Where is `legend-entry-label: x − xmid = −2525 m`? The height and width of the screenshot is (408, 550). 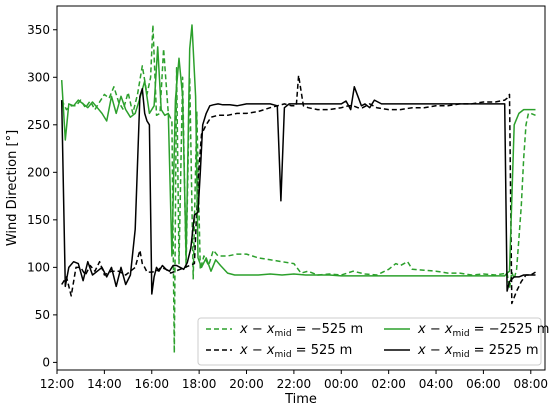 legend-entry-label: x − xmid = −2525 m is located at coordinates (483, 330).